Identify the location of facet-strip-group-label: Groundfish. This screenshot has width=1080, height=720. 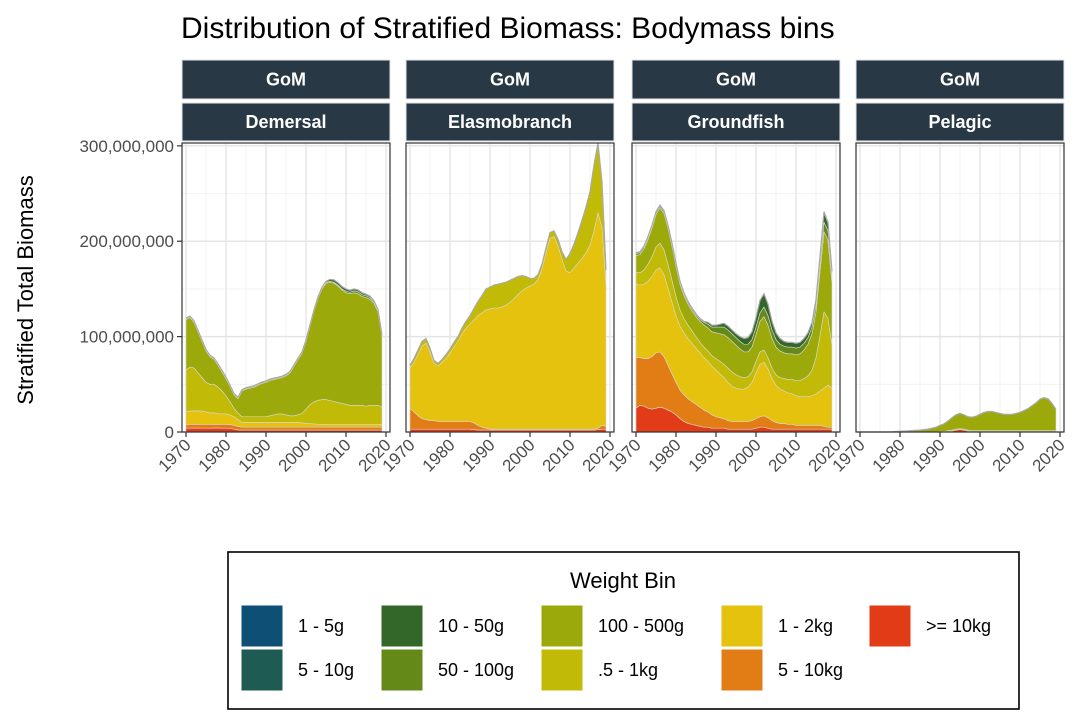
(736, 122).